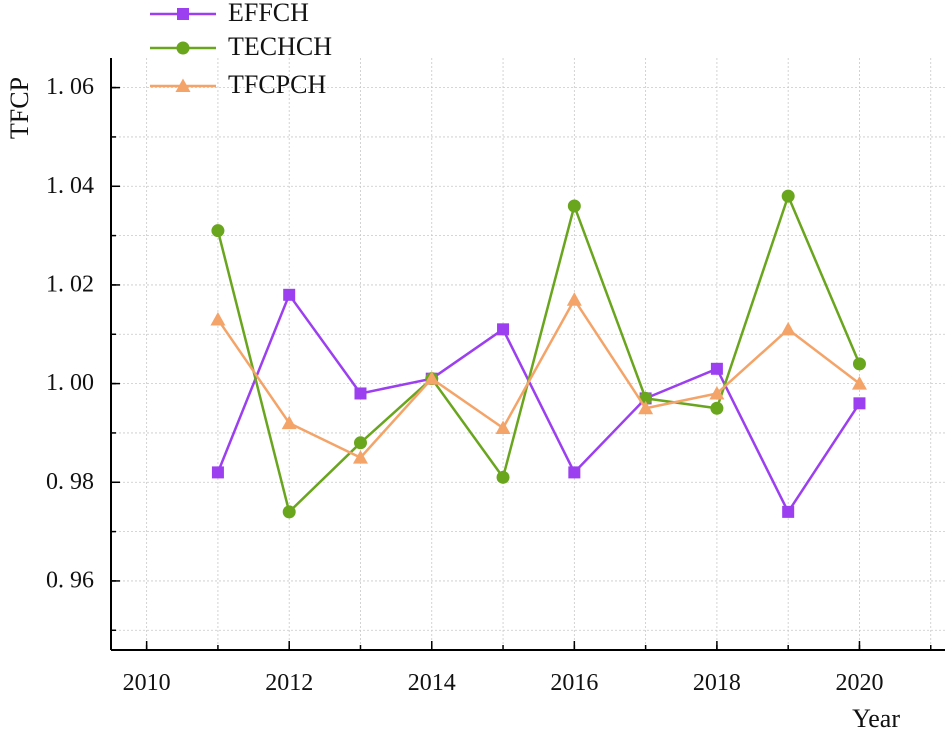 The image size is (947, 729). Describe the element at coordinates (70, 580) in the screenshot. I see `y-tick-label: 0. 96` at that location.